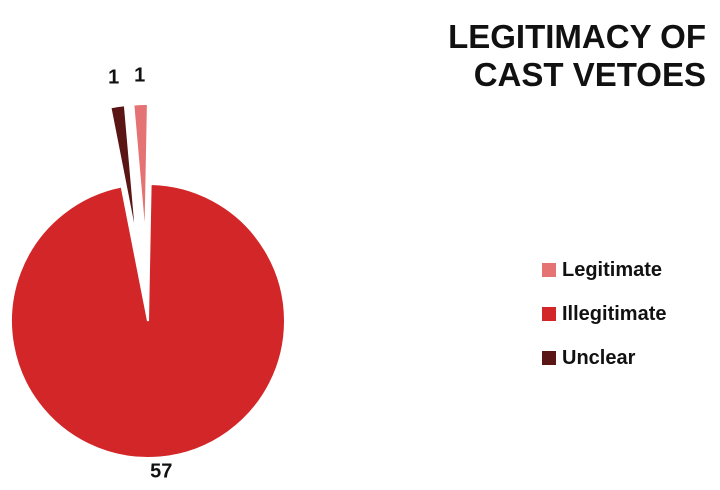  What do you see at coordinates (113, 78) in the screenshot?
I see `data-label-unclear: 1` at bounding box center [113, 78].